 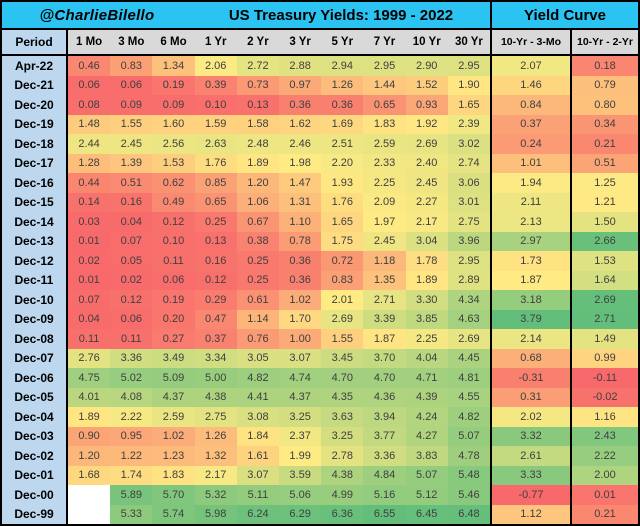 I want to click on yield-cell: 0.37, so click(x=215, y=339).